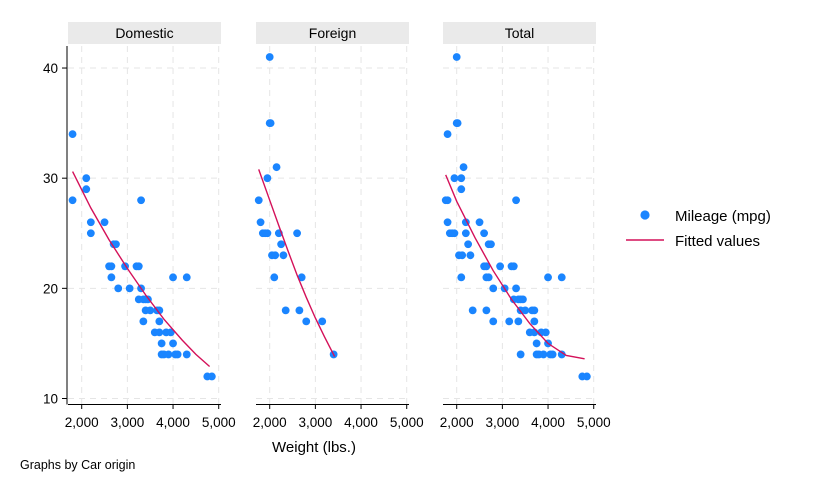  Describe the element at coordinates (50, 288) in the screenshot. I see `y-tick-label: 20` at that location.